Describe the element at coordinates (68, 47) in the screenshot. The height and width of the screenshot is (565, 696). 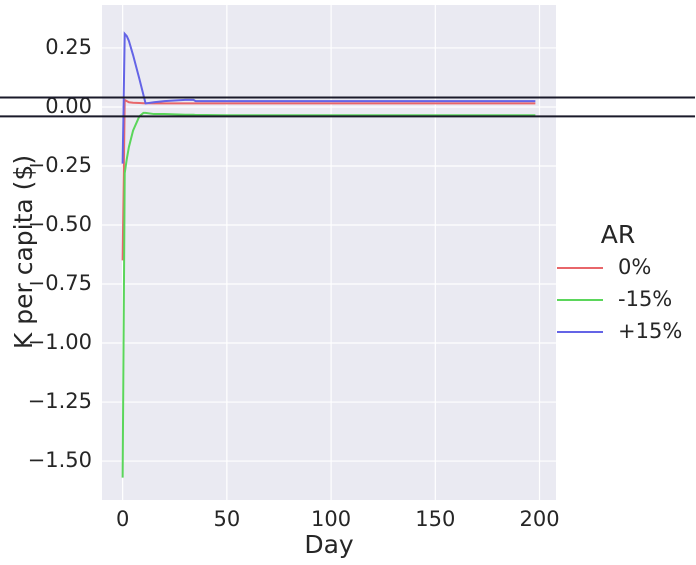
I see `y-tick-label: 0.25` at that location.